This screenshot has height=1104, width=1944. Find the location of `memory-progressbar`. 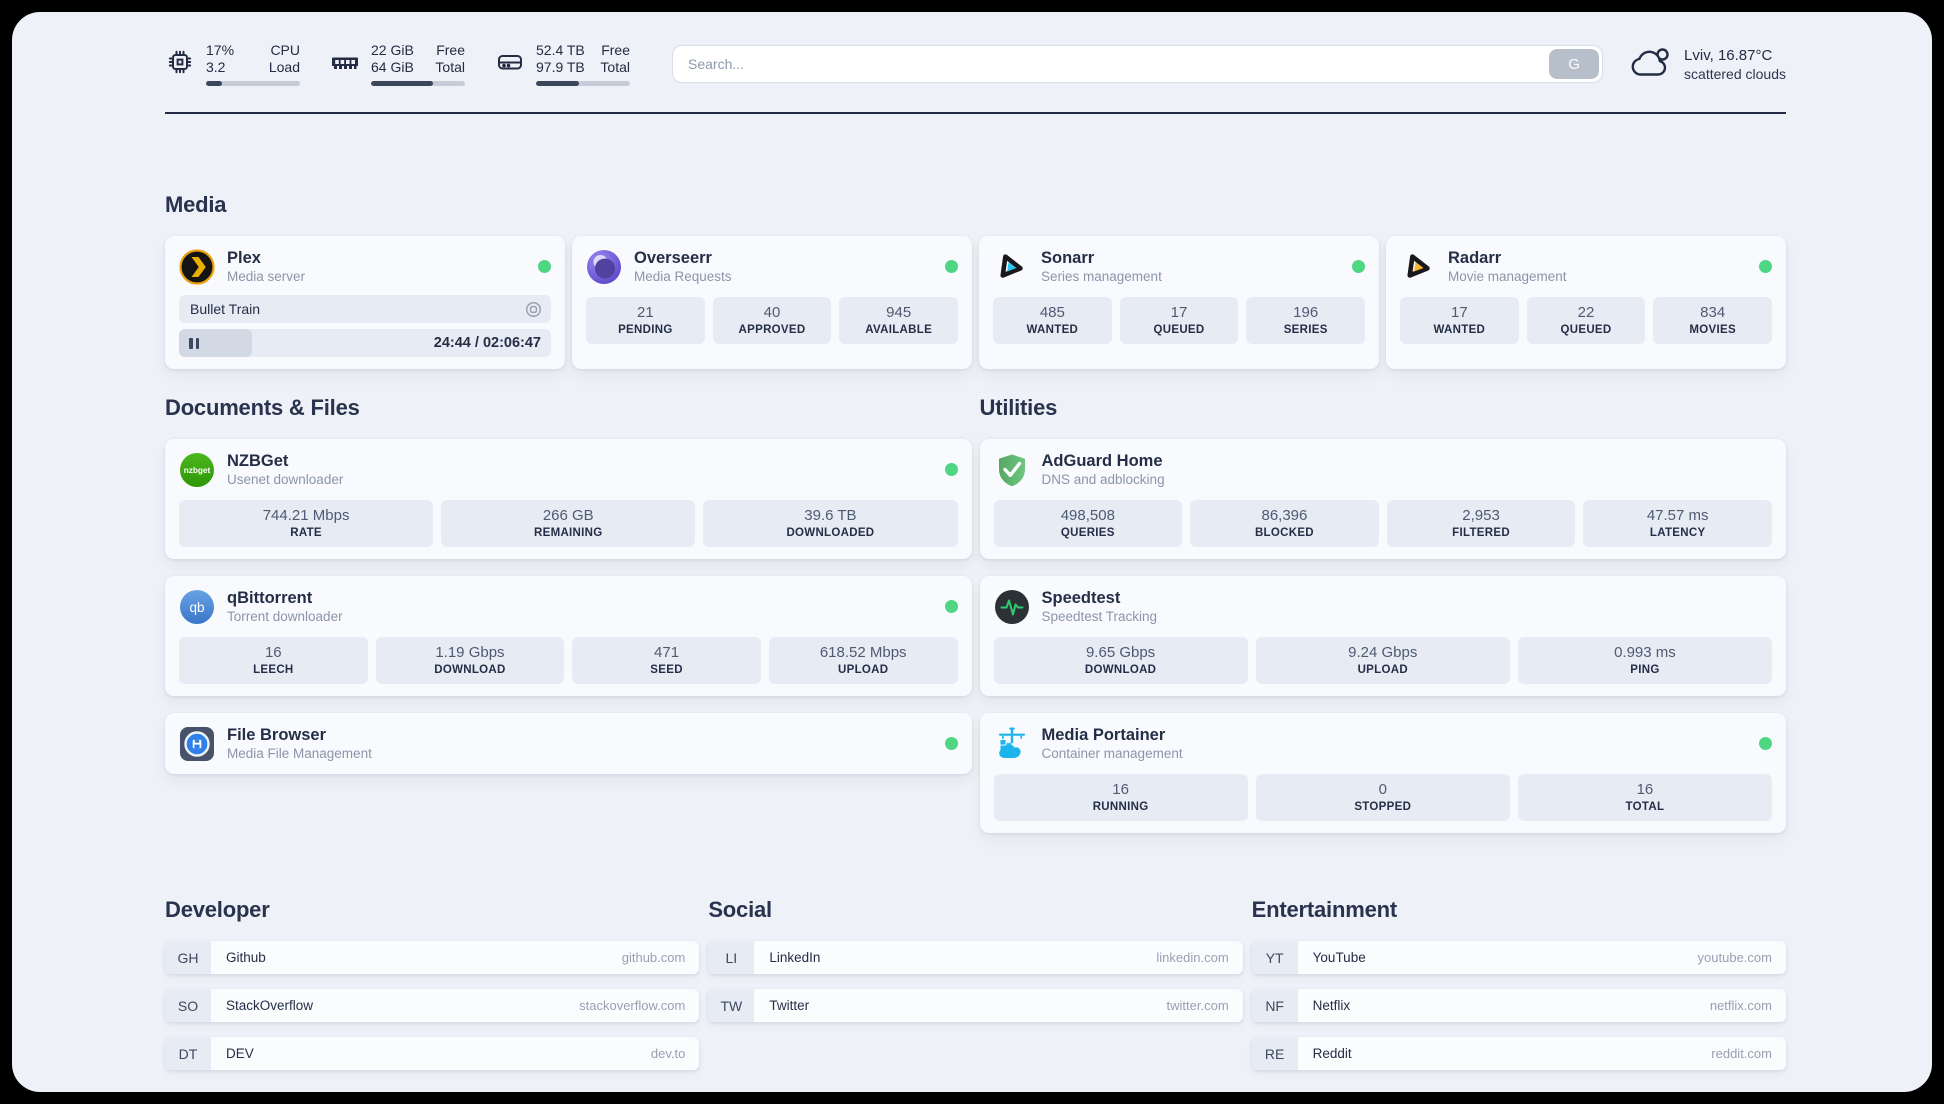

memory-progressbar is located at coordinates (418, 83).